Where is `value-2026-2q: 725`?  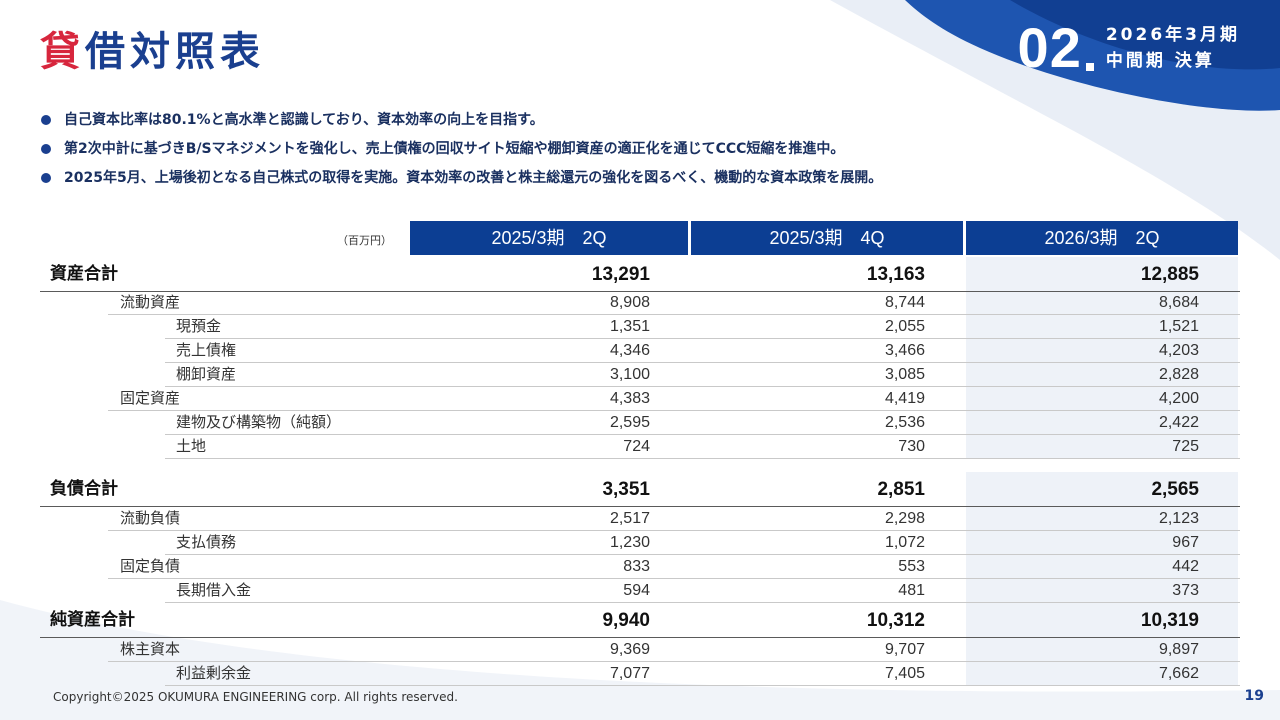 value-2026-2q: 725 is located at coordinates (1185, 446).